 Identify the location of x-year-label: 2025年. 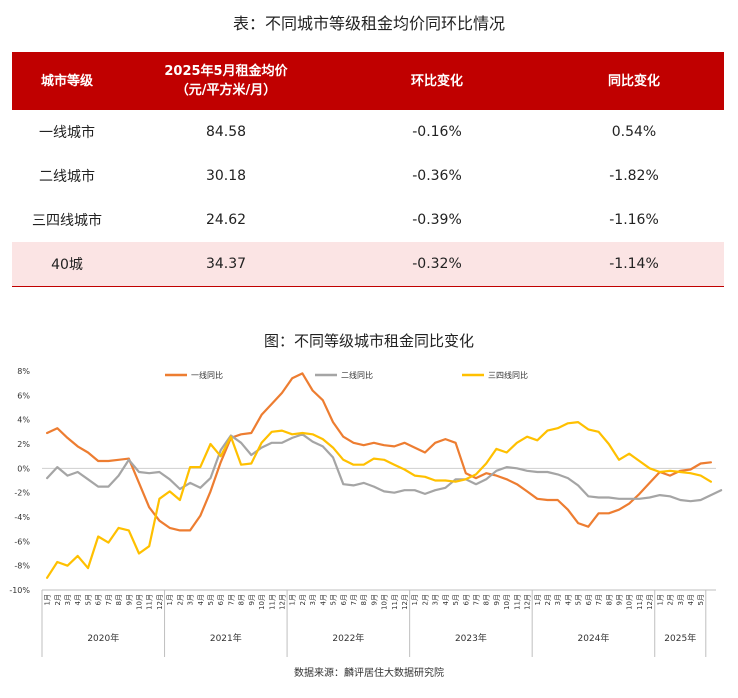
(680, 638).